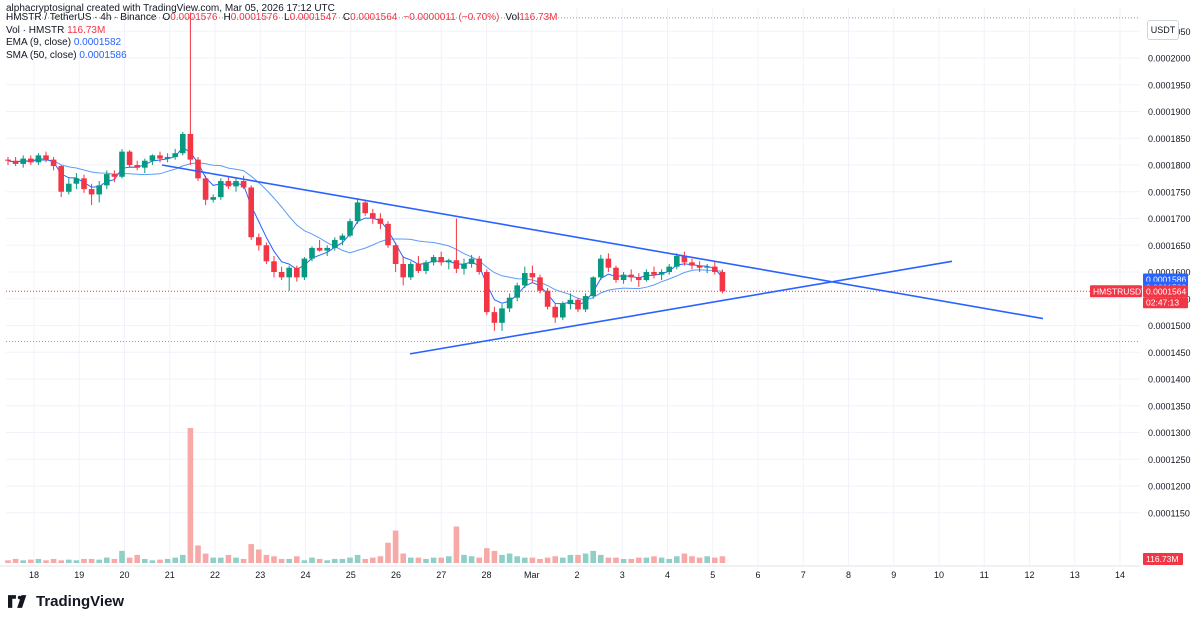 This screenshot has height=622, width=1200. What do you see at coordinates (532, 575) in the screenshot?
I see `x-tick-label: Mar` at bounding box center [532, 575].